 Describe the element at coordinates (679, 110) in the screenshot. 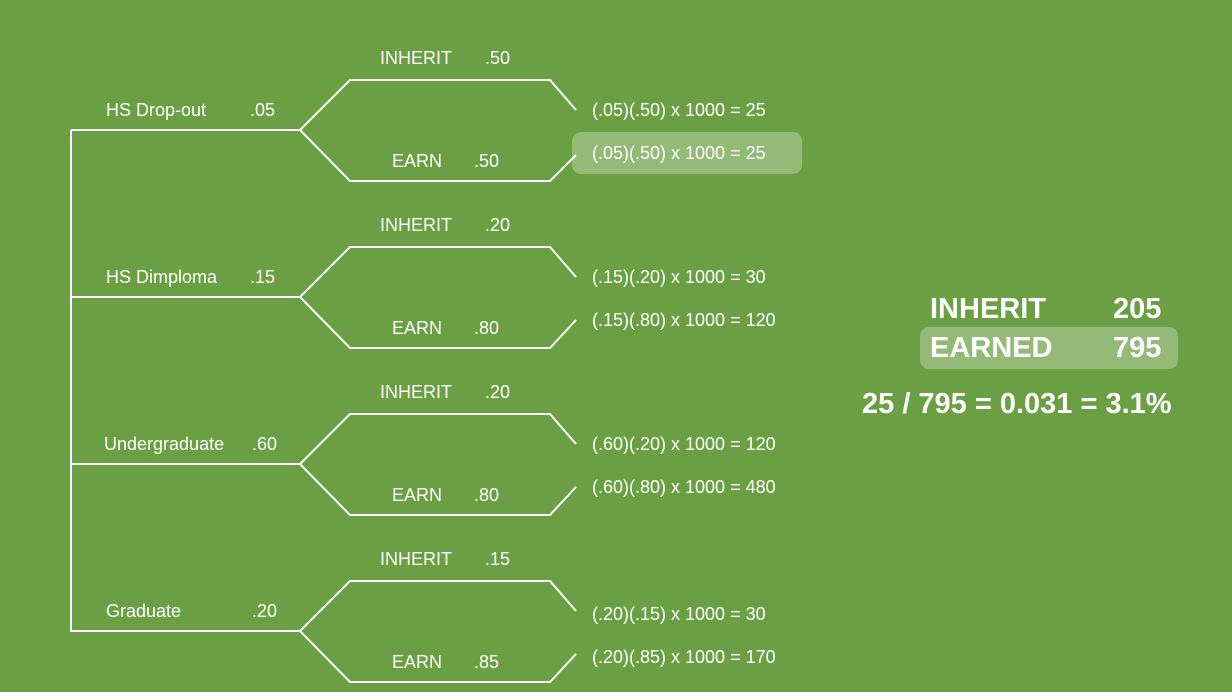

I see `inherit-calc: (.05)(.50) x 1000 = 25` at that location.